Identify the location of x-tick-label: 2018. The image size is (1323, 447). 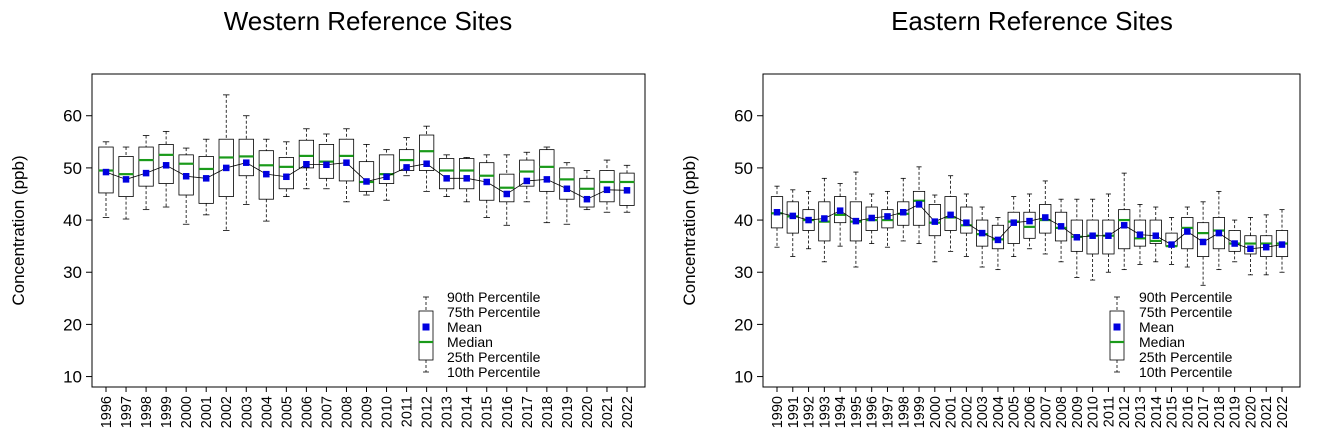
(548, 412).